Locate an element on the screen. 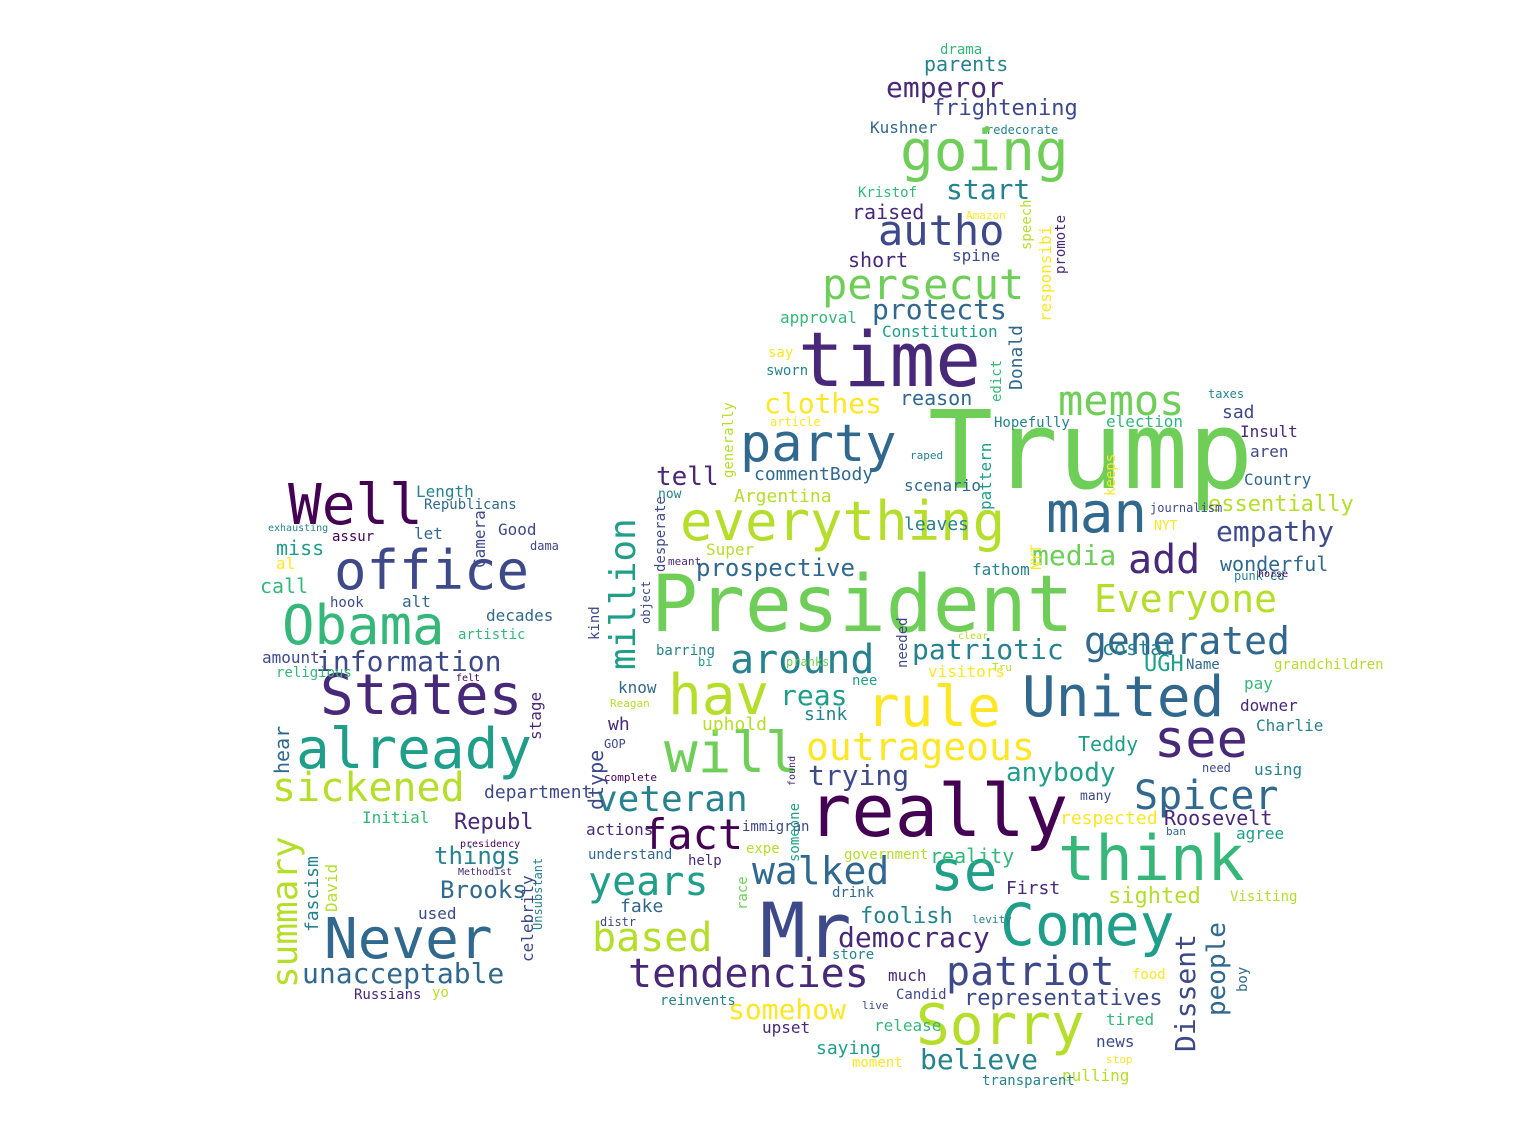 This screenshot has height=1144, width=1525. word: alt is located at coordinates (416, 601).